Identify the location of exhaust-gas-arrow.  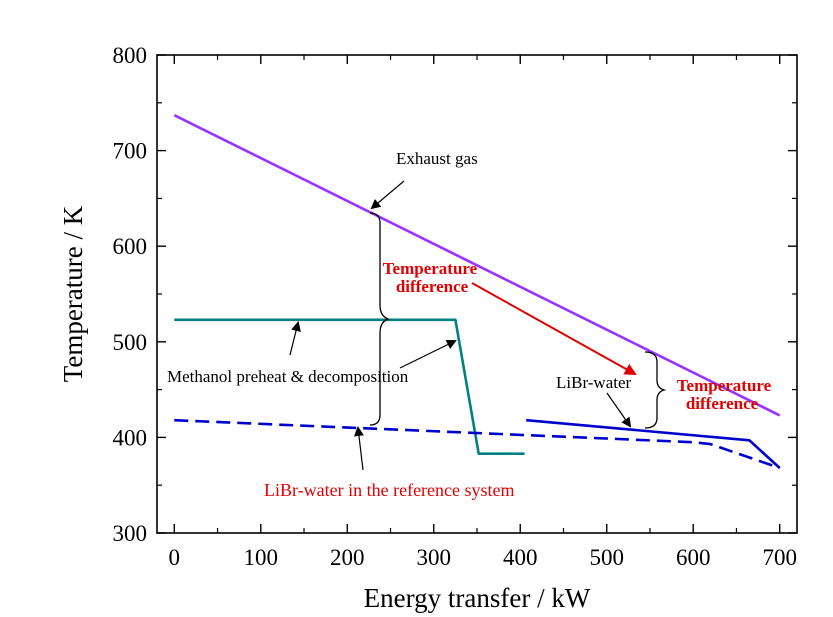
(387, 195).